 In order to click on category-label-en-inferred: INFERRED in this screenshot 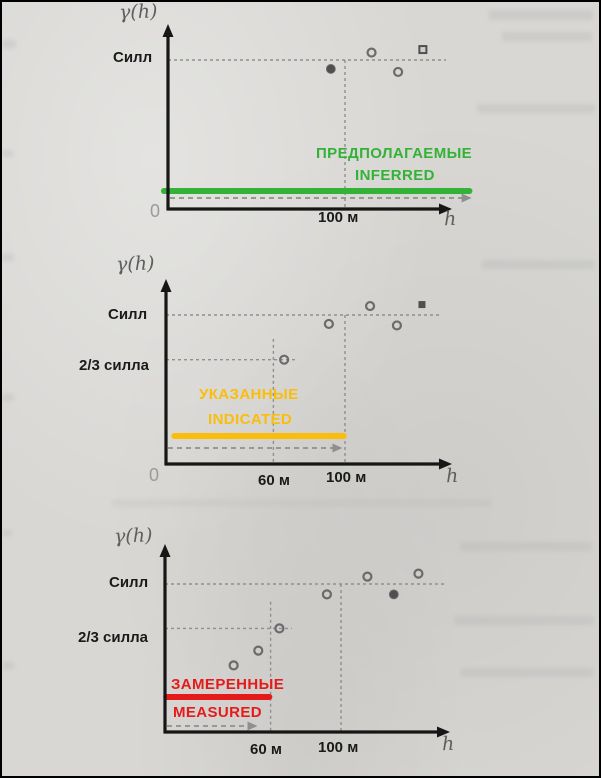, I will do `click(395, 175)`.